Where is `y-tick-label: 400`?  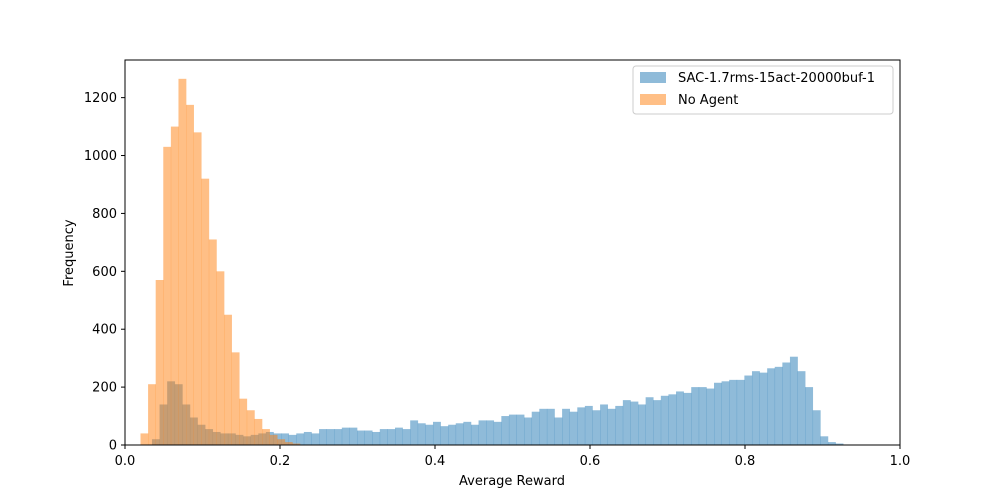
y-tick-label: 400 is located at coordinates (104, 330).